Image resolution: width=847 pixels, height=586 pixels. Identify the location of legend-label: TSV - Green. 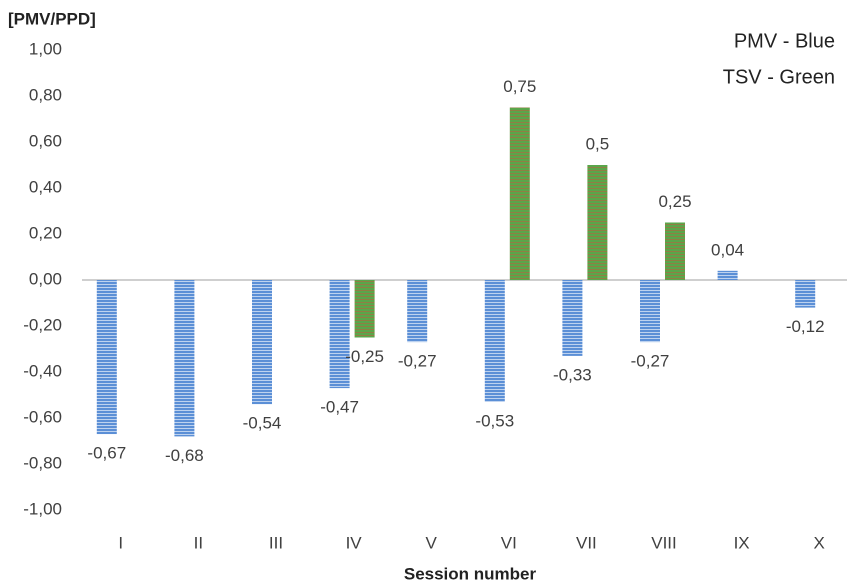
(779, 77).